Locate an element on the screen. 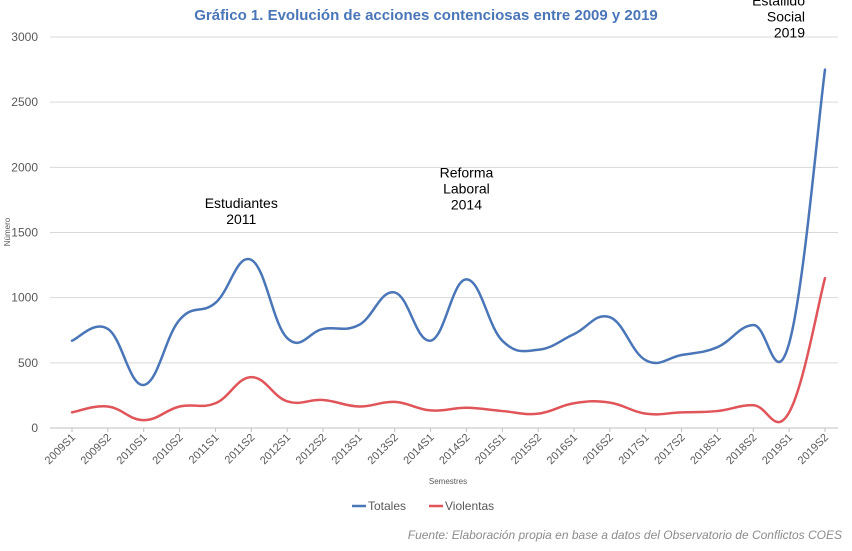  y-tick-label: 1500 is located at coordinates (24, 233).